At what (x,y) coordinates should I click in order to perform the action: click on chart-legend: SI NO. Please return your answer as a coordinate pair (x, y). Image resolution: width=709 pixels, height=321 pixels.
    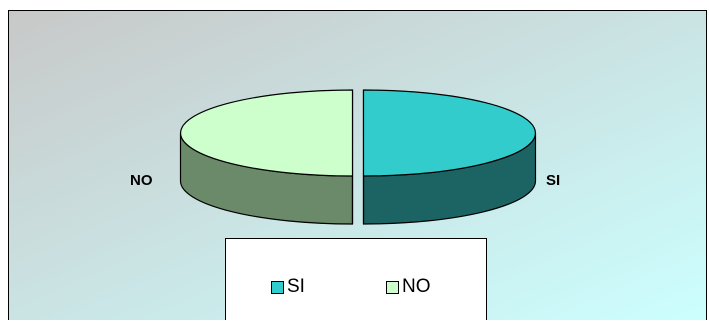
    Looking at the image, I should click on (356, 279).